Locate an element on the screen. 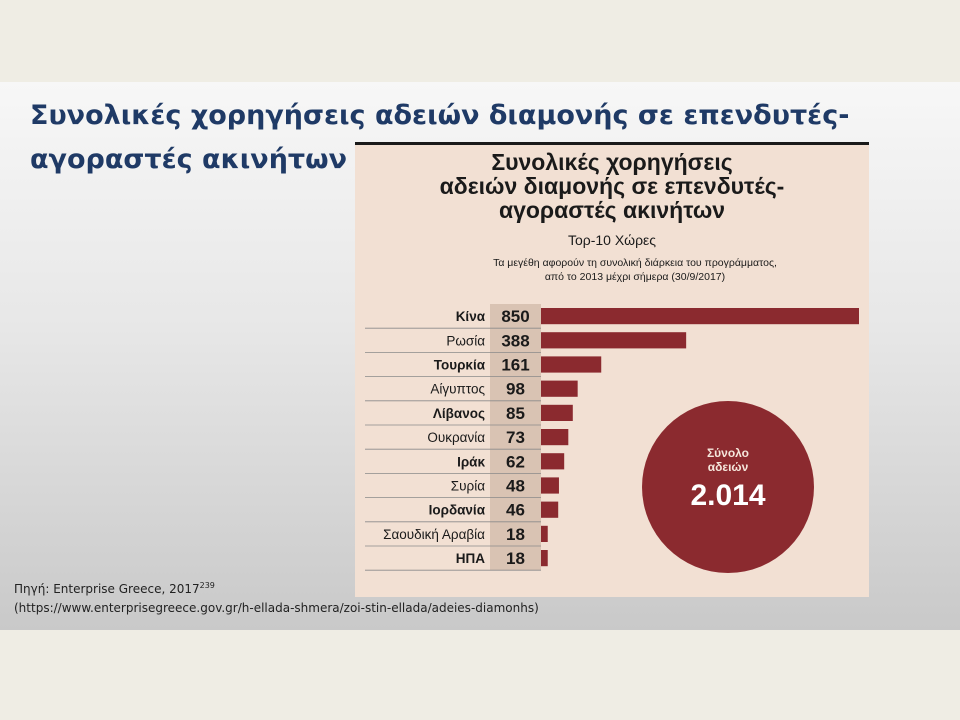 The image size is (960, 720). chart-subtitle: Τορ-10 Χώρες is located at coordinates (612, 240).